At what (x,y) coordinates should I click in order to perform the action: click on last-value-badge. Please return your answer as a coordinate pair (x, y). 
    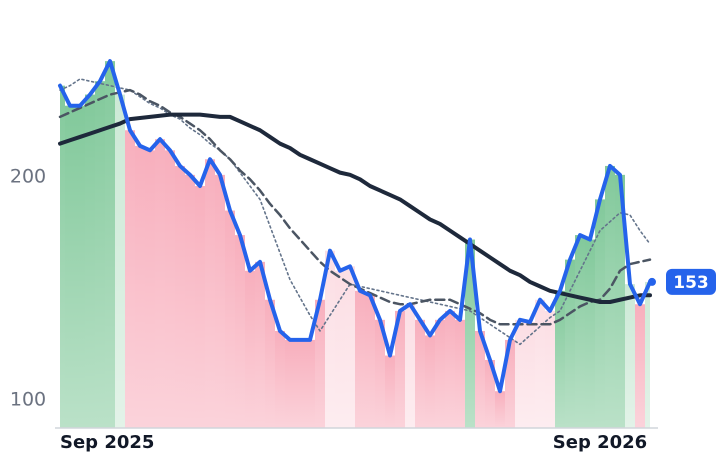
    Looking at the image, I should click on (691, 281).